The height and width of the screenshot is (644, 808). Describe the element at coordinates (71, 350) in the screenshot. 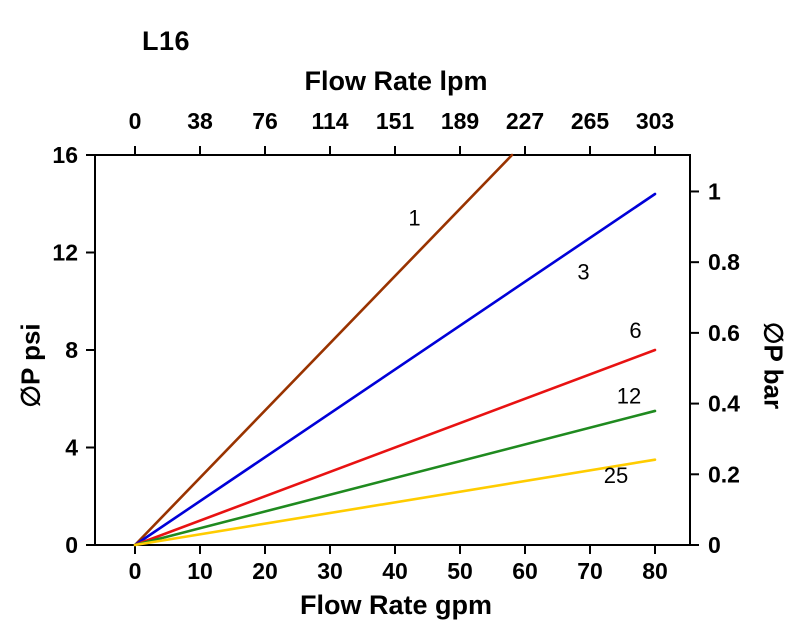

I see `y-left-tick-label: 8` at that location.